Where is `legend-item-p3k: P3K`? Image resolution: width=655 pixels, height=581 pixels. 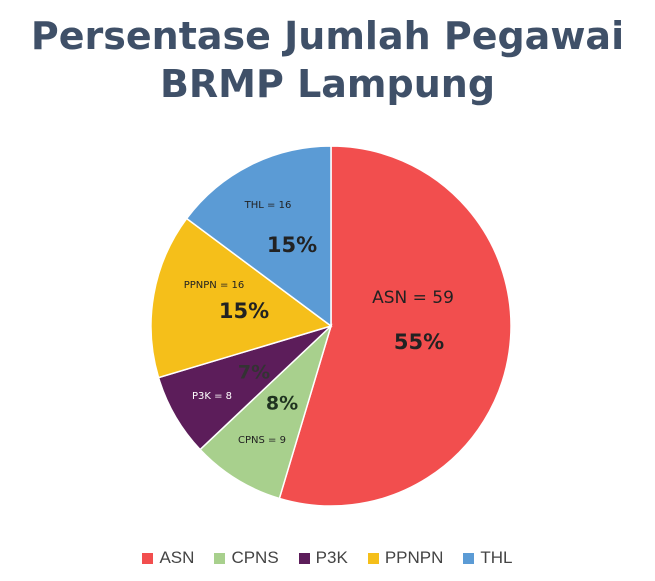
legend-item-p3k: P3K is located at coordinates (323, 558).